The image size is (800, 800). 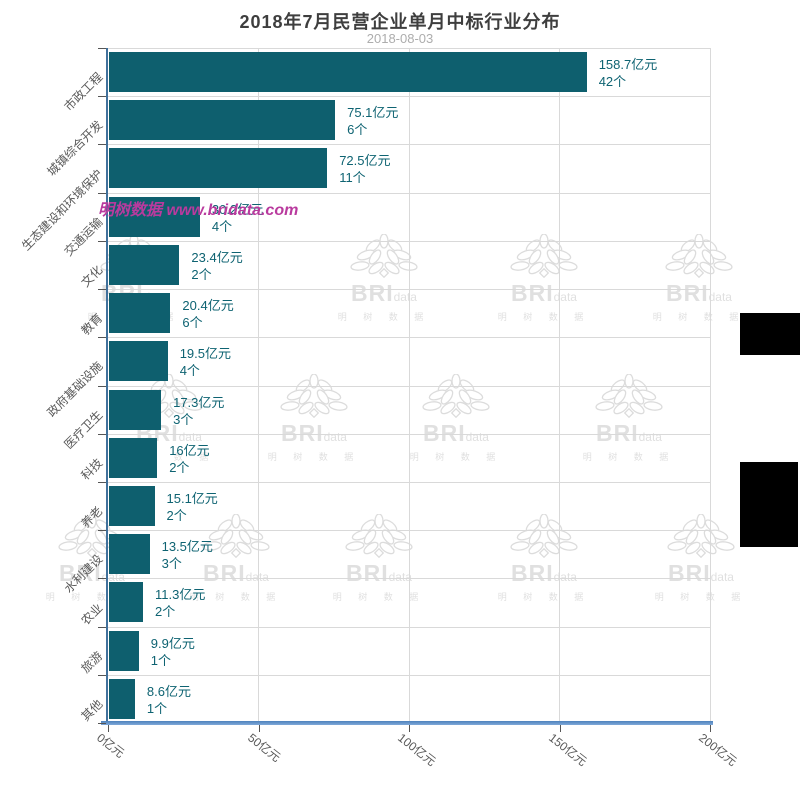 I want to click on bar-amount-text: 19.5亿元, so click(x=205, y=354).